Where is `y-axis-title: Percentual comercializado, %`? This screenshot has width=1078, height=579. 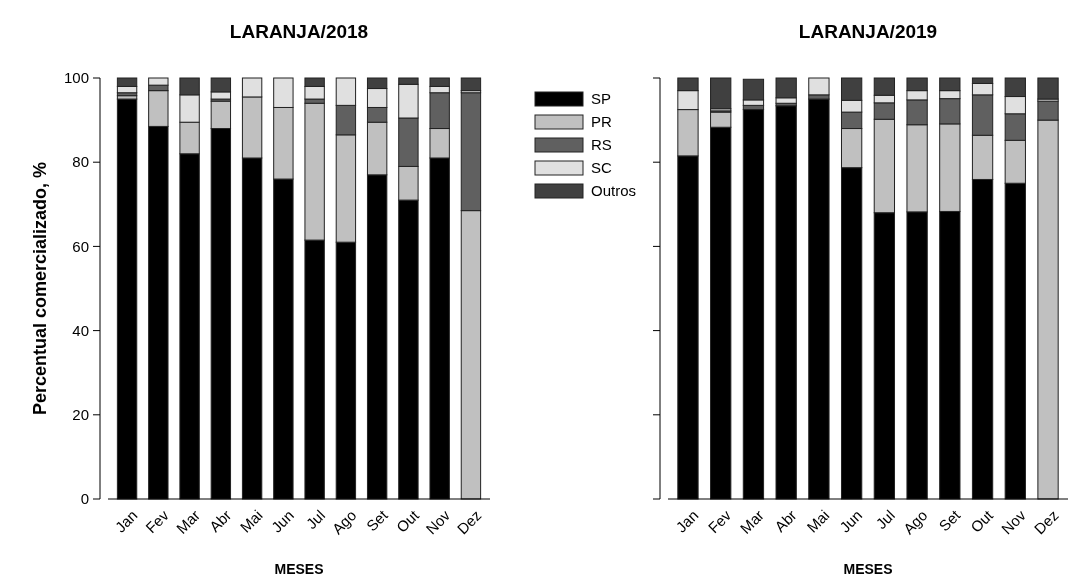
y-axis-title: Percentual comercializado, % is located at coordinates (40, 288).